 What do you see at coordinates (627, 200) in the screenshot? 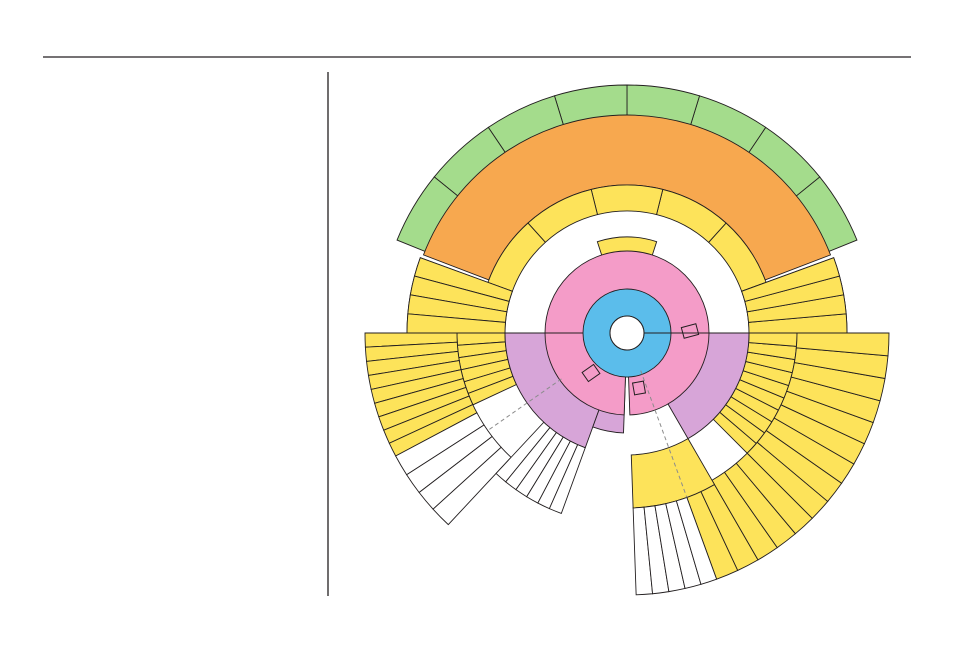
I see `upper-yellow-fan-segment` at bounding box center [627, 200].